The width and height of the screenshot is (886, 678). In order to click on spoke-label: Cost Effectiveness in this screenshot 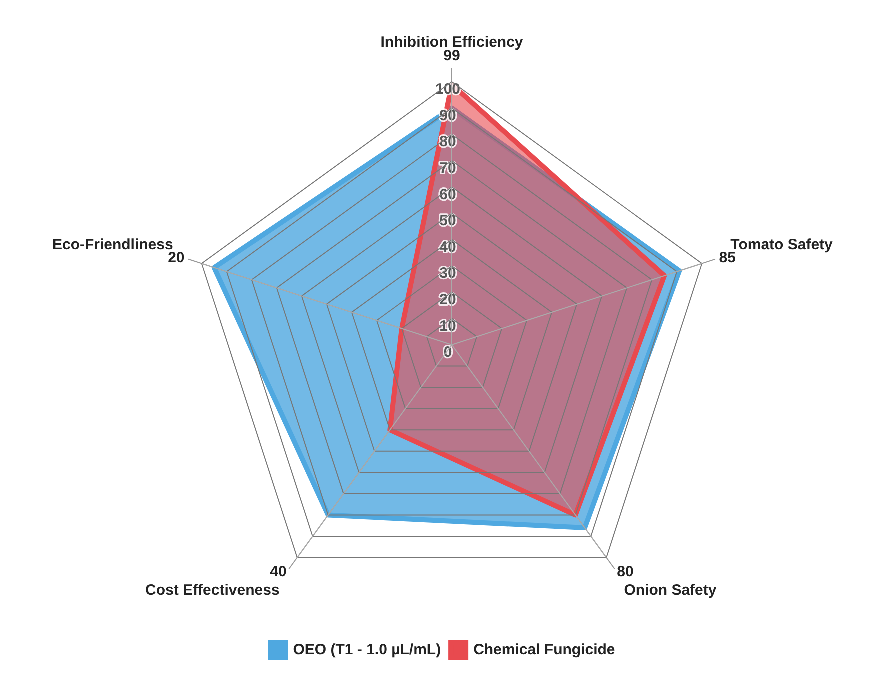, I will do `click(213, 591)`.